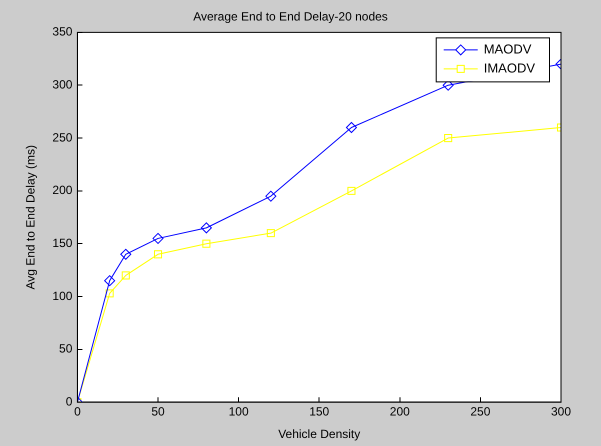 The width and height of the screenshot is (601, 446). Describe the element at coordinates (480, 411) in the screenshot. I see `x-tick-label: 250` at that location.